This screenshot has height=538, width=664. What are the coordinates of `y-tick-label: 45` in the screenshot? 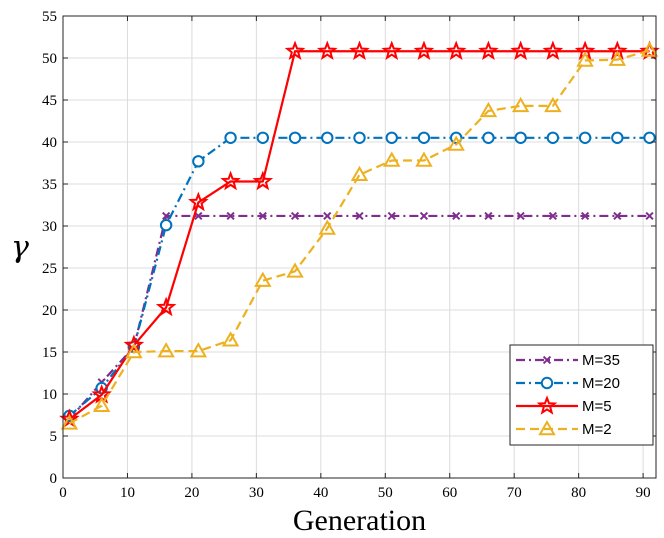 It's located at (49, 101).